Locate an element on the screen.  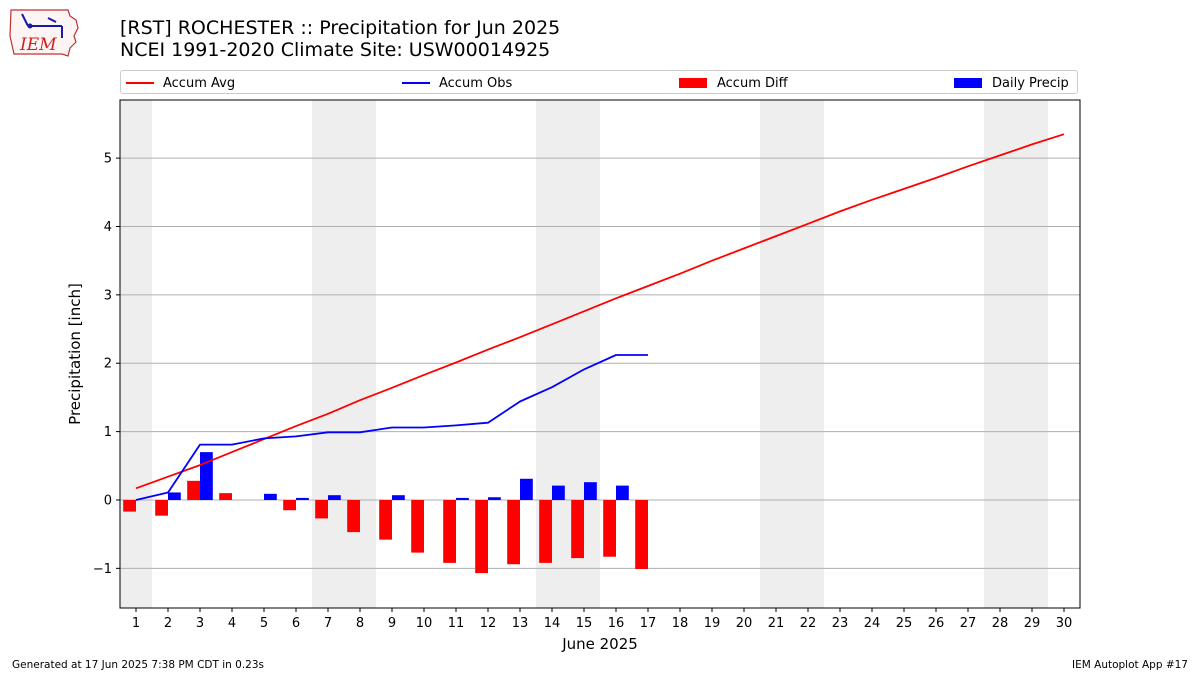
chart-subtitle: NCEI 1991-2020 Climate Site: USW00014925 is located at coordinates (335, 50).